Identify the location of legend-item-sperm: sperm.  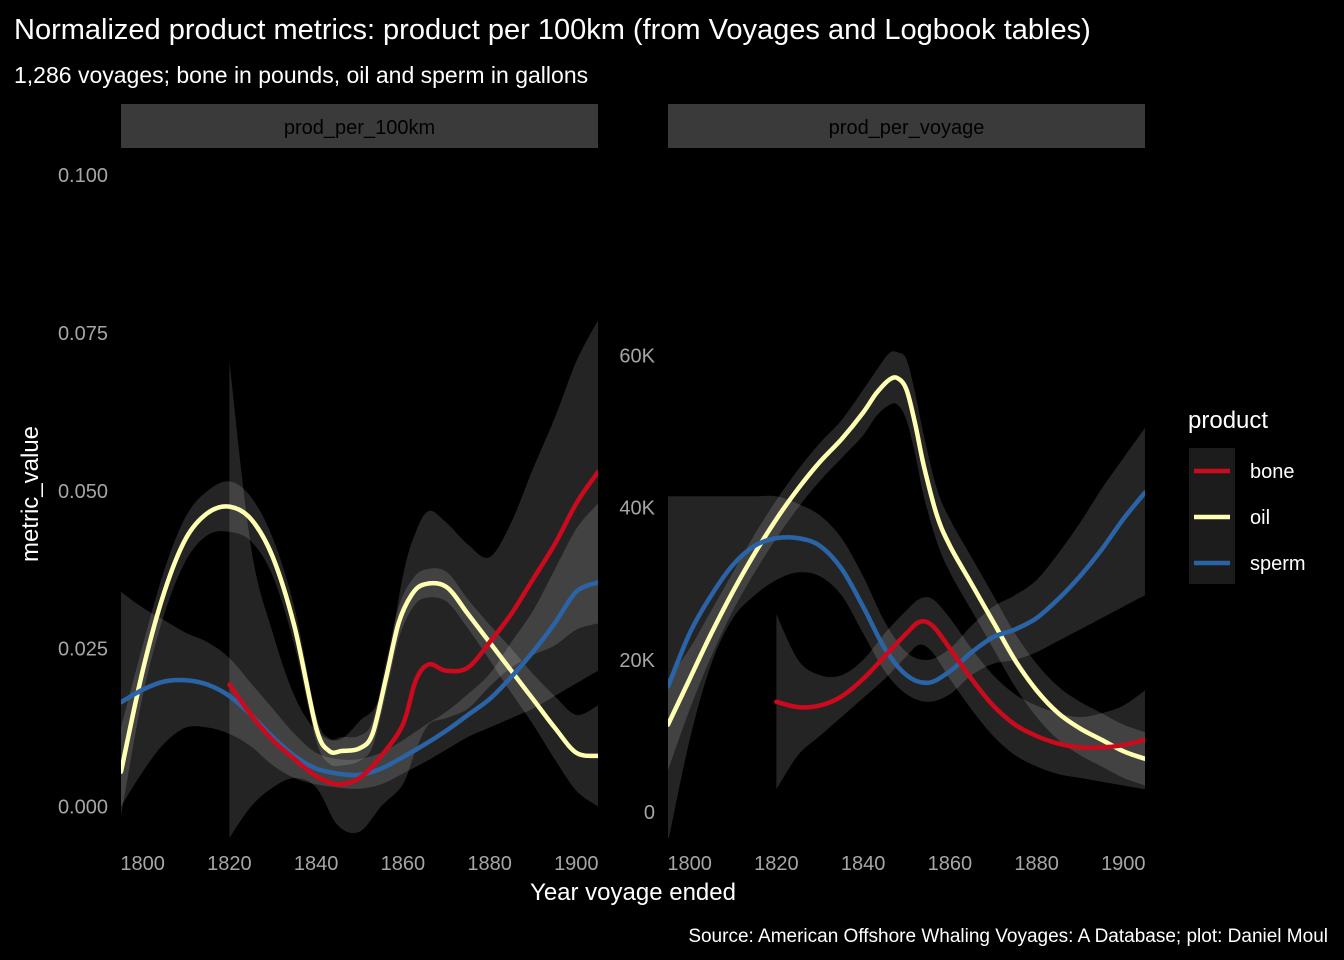
(1250, 564).